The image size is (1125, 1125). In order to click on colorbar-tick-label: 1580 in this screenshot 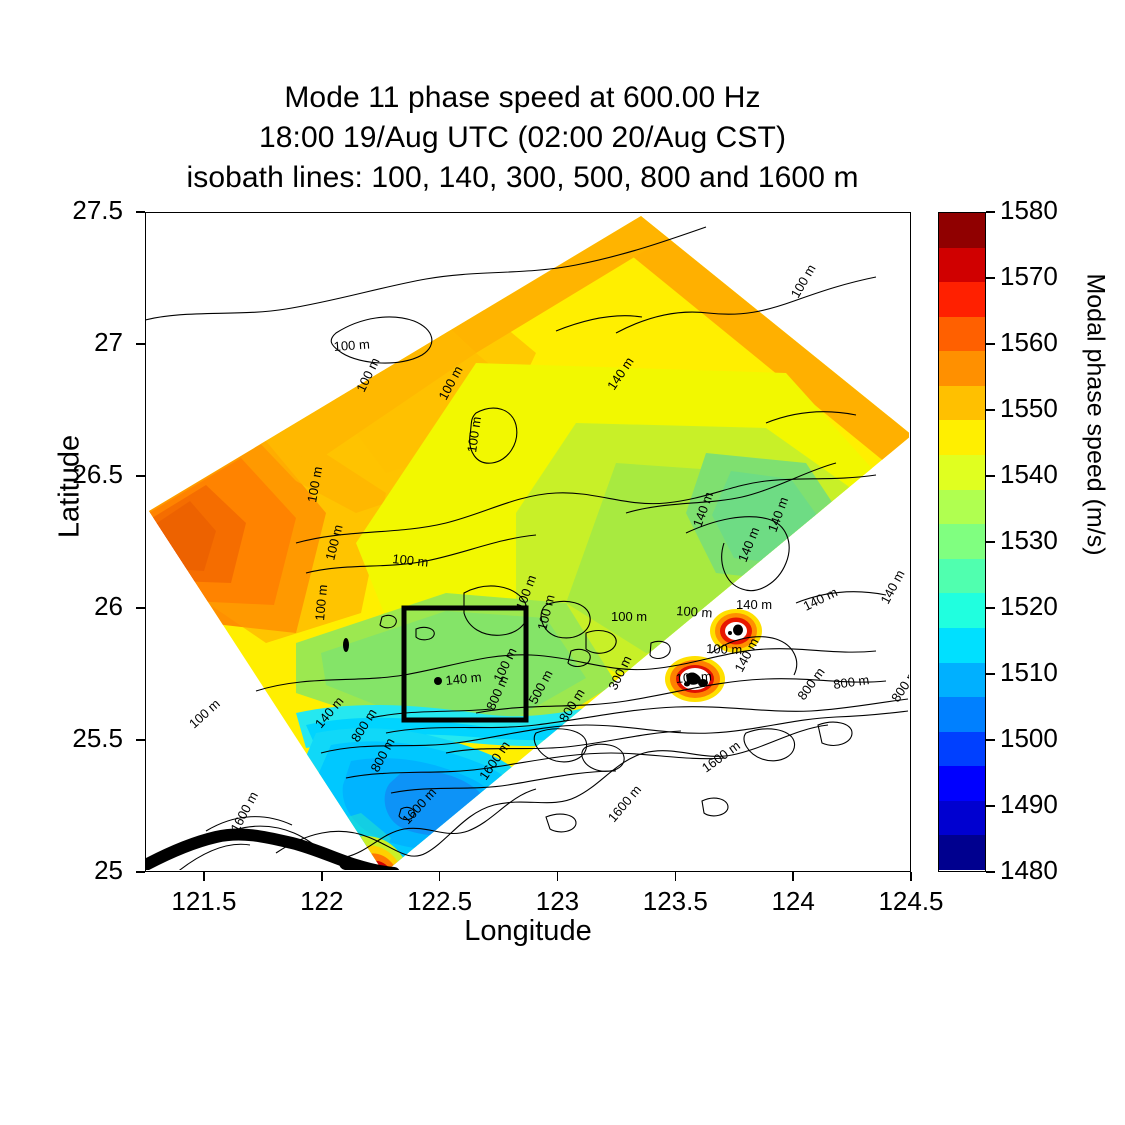, I will do `click(1029, 210)`.